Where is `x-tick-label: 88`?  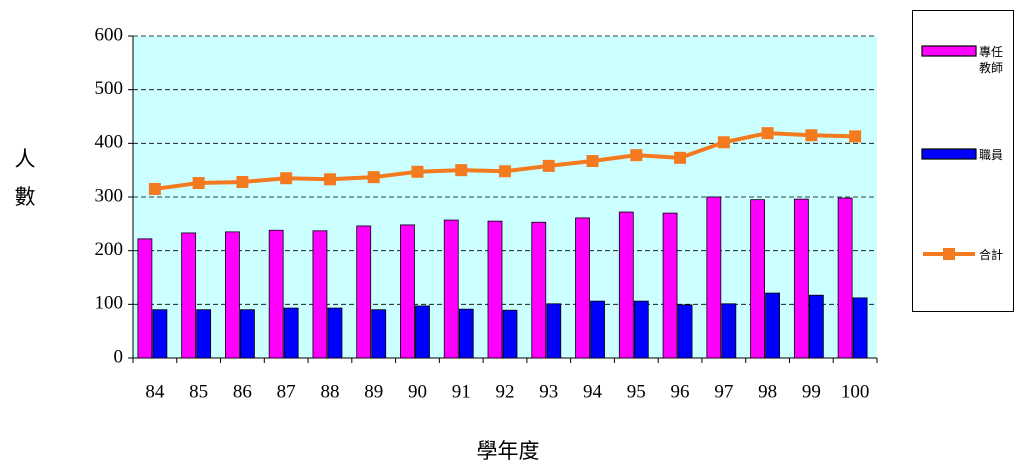 x-tick-label: 88 is located at coordinates (329, 391).